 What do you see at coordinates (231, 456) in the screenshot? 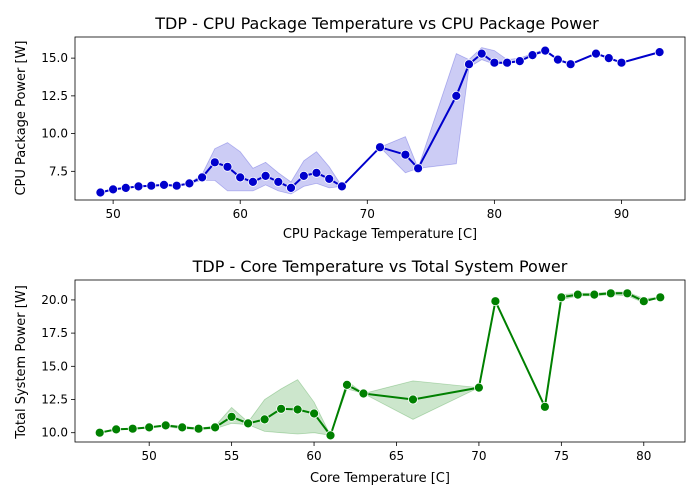
I see `x-tick-label: 55` at bounding box center [231, 456].